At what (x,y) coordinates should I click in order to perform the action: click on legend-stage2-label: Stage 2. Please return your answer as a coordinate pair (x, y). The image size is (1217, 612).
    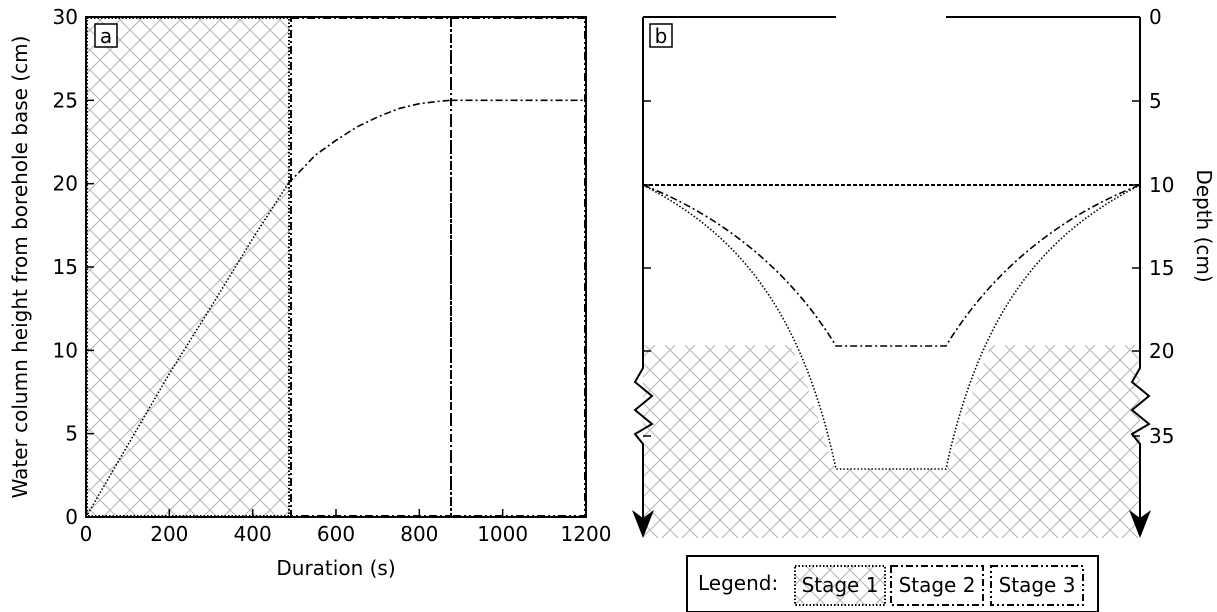
    Looking at the image, I should click on (937, 585).